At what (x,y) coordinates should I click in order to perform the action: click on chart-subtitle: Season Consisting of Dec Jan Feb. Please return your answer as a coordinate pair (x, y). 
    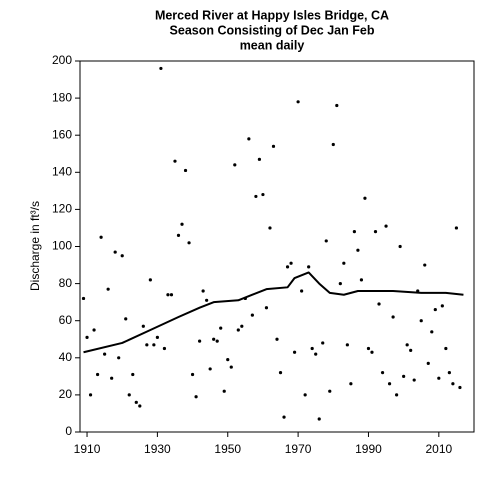
    Looking at the image, I should click on (272, 30).